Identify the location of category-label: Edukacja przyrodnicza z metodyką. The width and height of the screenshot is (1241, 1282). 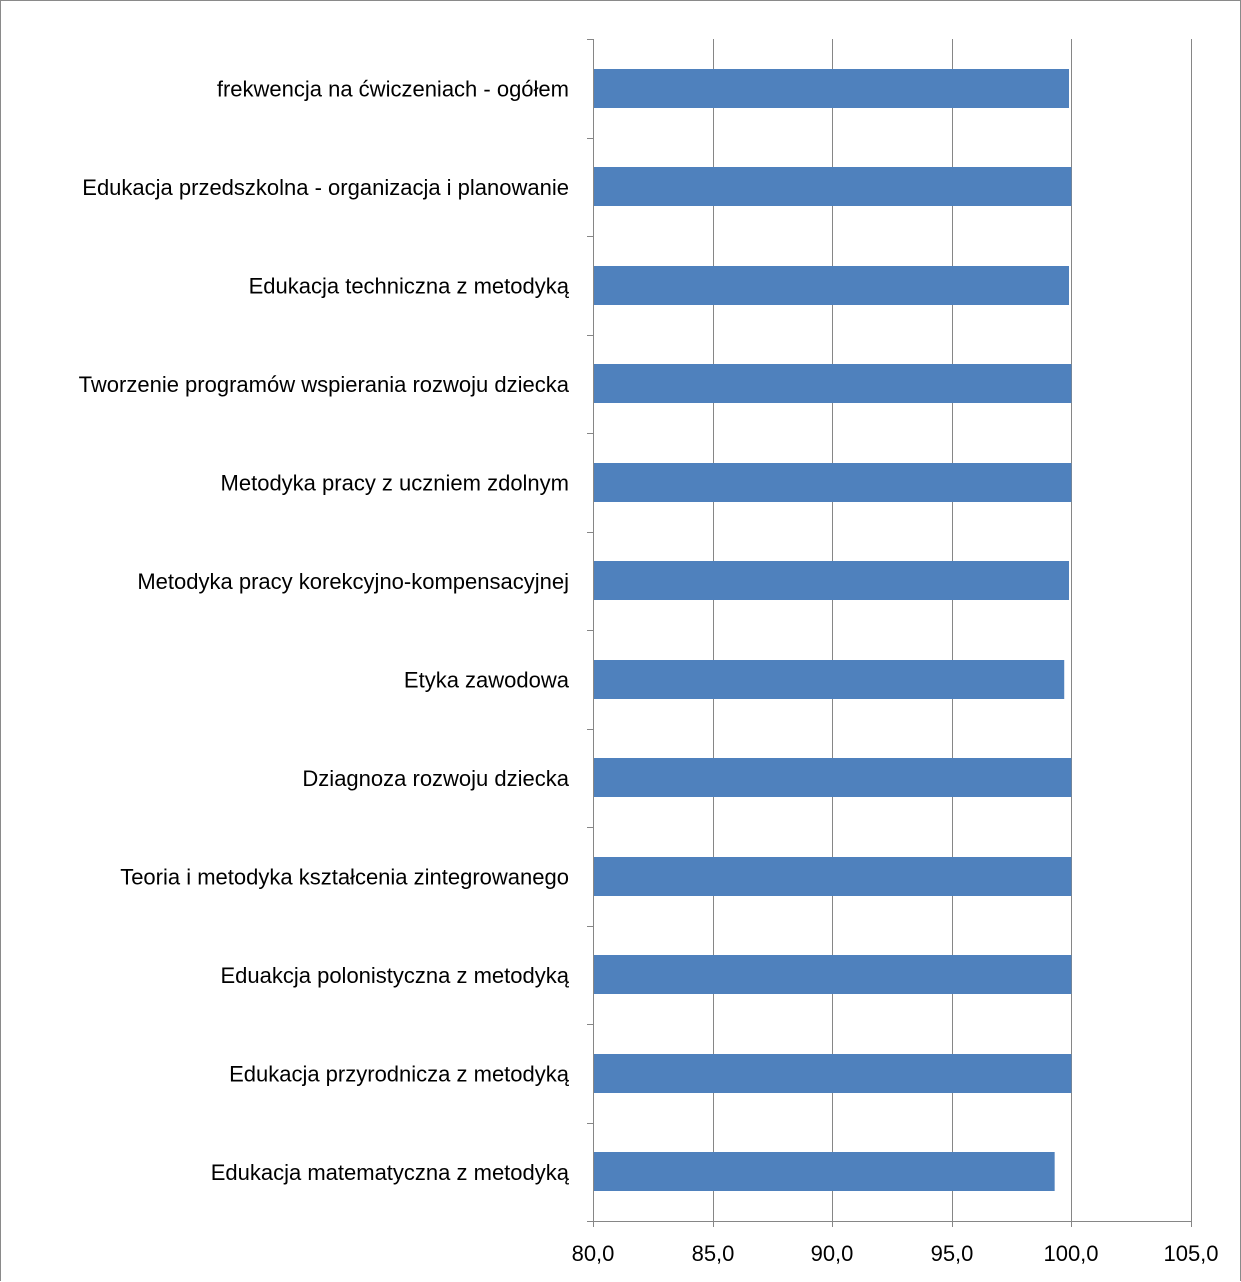
(399, 1073).